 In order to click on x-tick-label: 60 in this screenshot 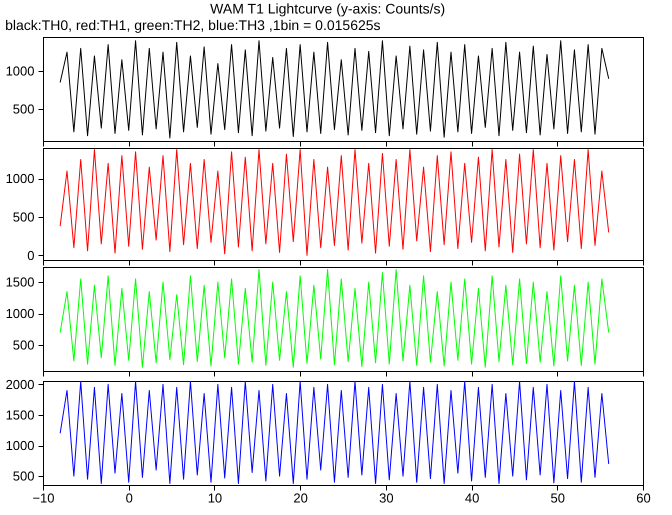, I will do `click(643, 498)`.